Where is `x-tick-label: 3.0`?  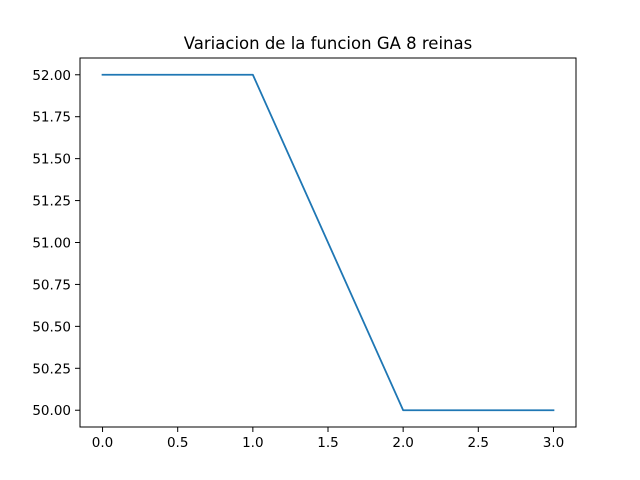
x-tick-label: 3.0 is located at coordinates (553, 443).